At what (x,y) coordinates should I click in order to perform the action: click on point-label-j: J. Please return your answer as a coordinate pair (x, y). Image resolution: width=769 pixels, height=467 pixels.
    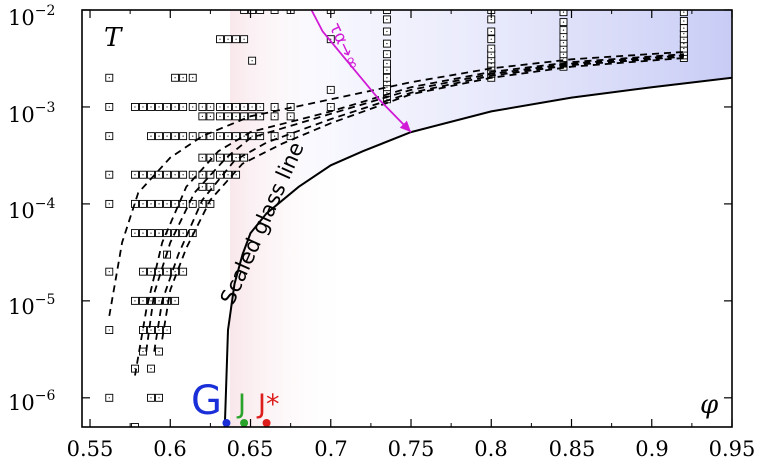
    Looking at the image, I should click on (241, 404).